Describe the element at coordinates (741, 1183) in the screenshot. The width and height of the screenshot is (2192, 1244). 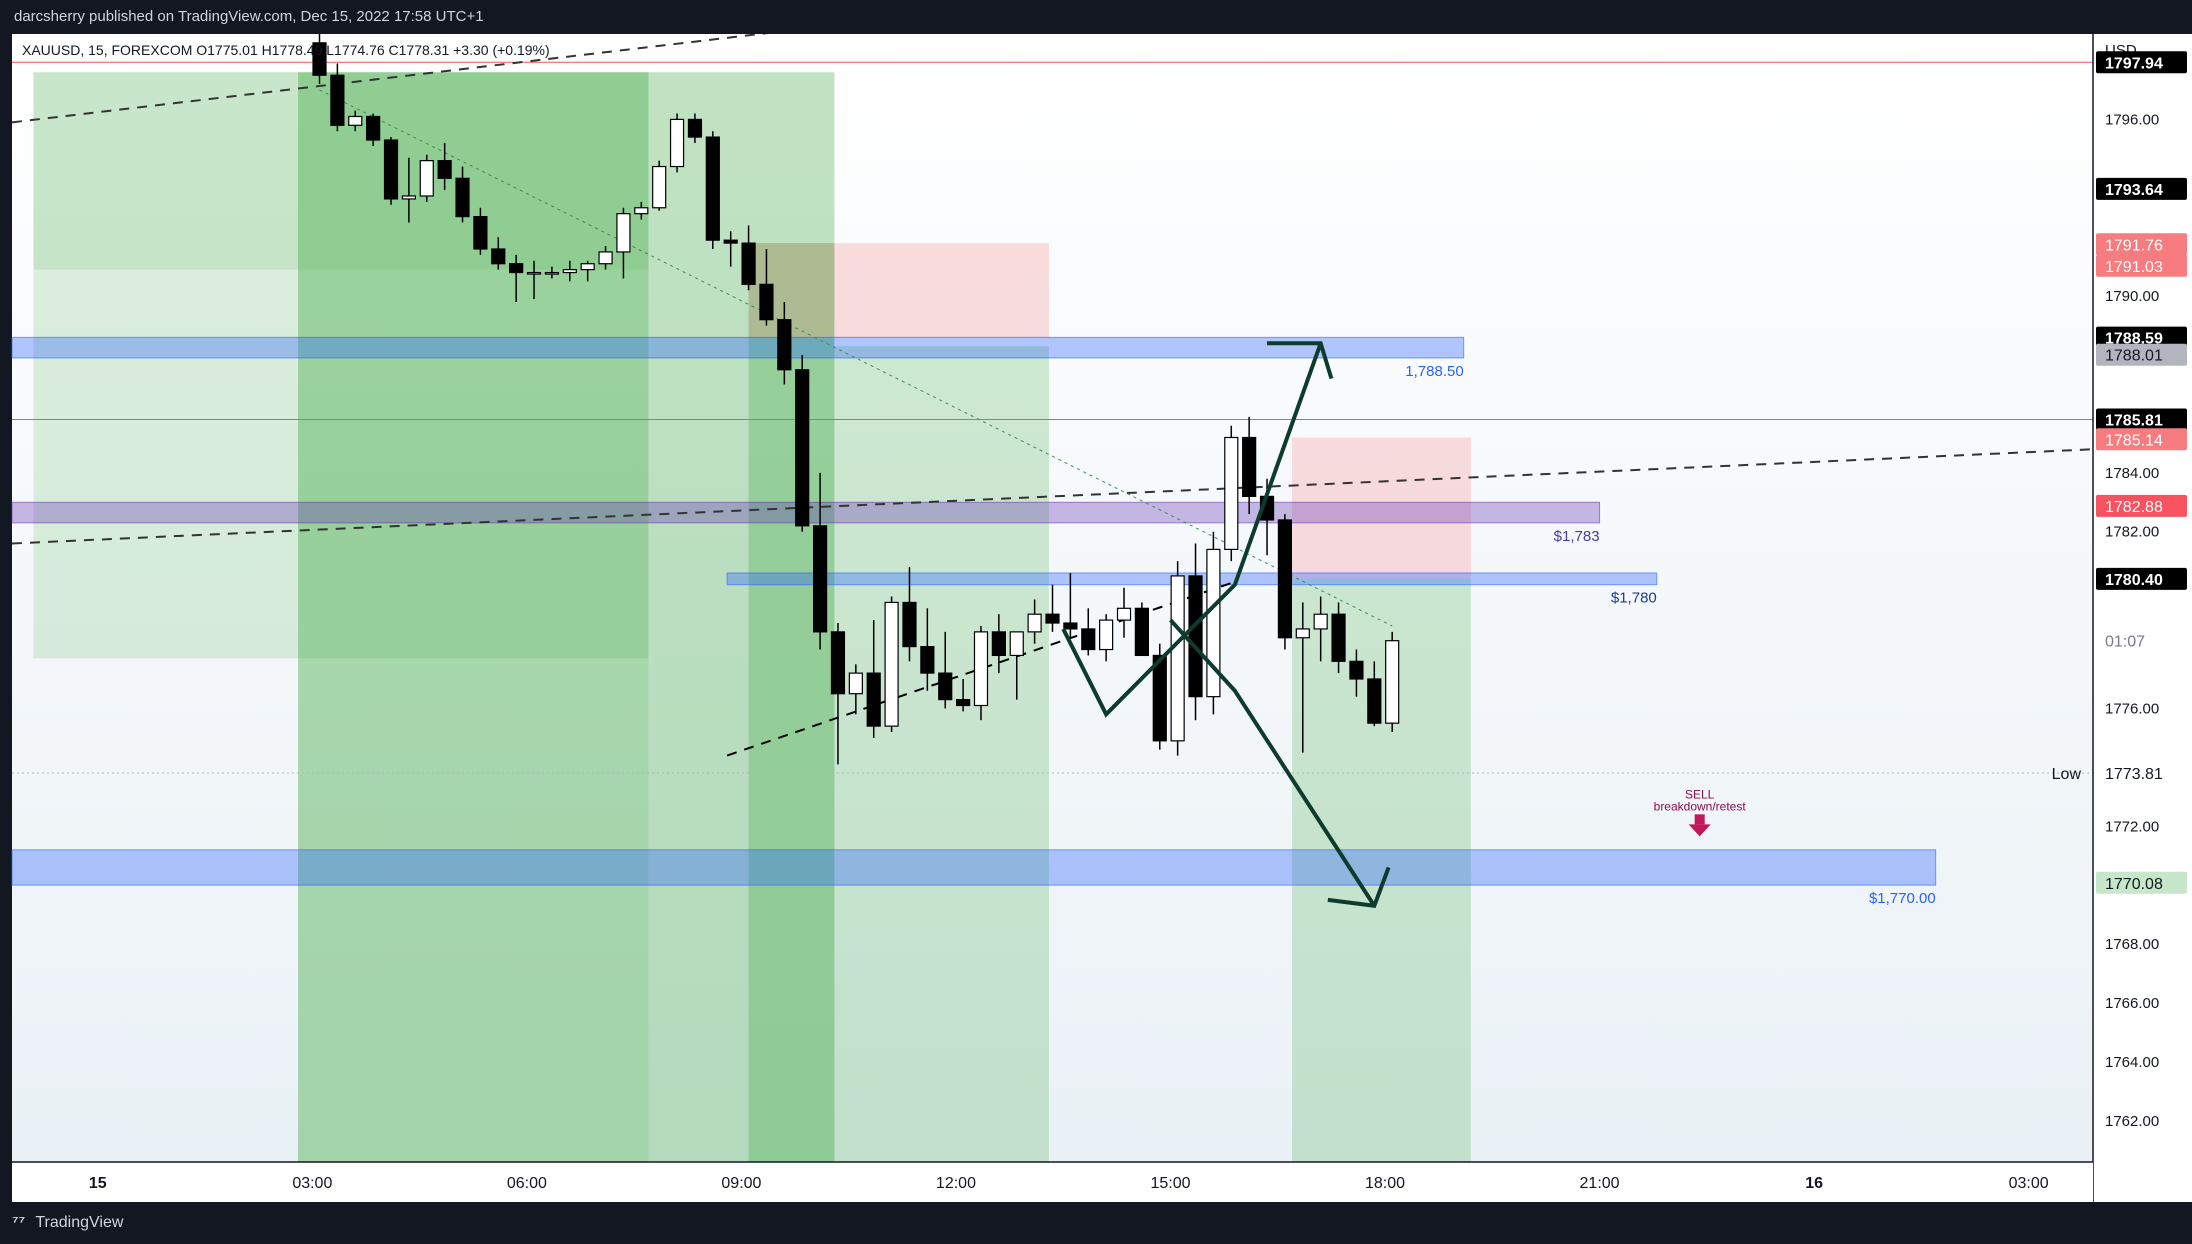
I see `time-tick-label: 09:00` at that location.